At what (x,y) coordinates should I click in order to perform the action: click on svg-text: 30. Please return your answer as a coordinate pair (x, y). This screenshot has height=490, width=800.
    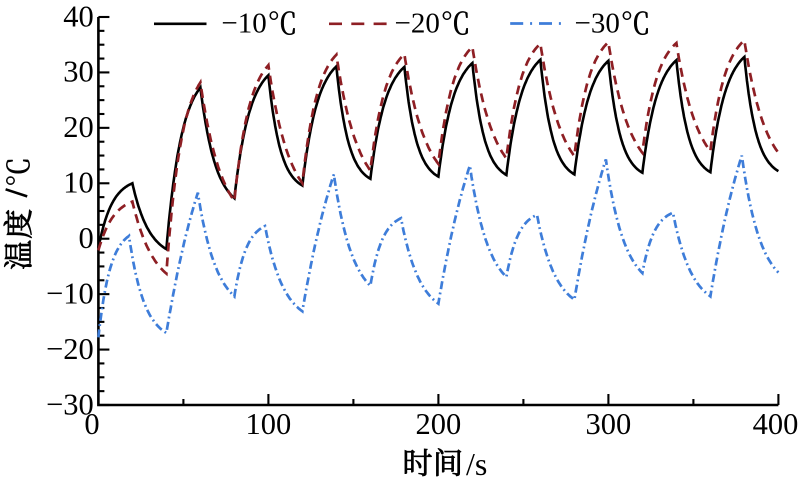
    Looking at the image, I should click on (78, 72).